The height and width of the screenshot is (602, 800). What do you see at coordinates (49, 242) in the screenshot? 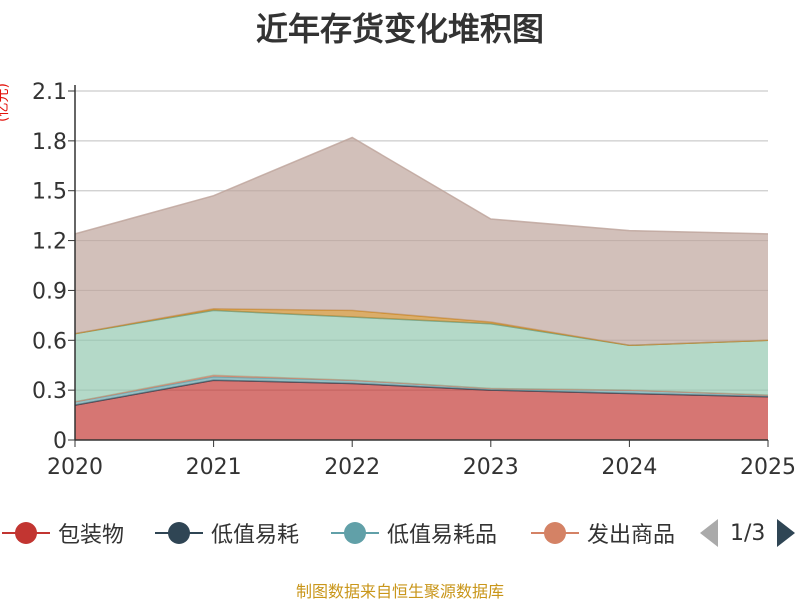
I see `y-tick-label: 1.2` at bounding box center [49, 242].